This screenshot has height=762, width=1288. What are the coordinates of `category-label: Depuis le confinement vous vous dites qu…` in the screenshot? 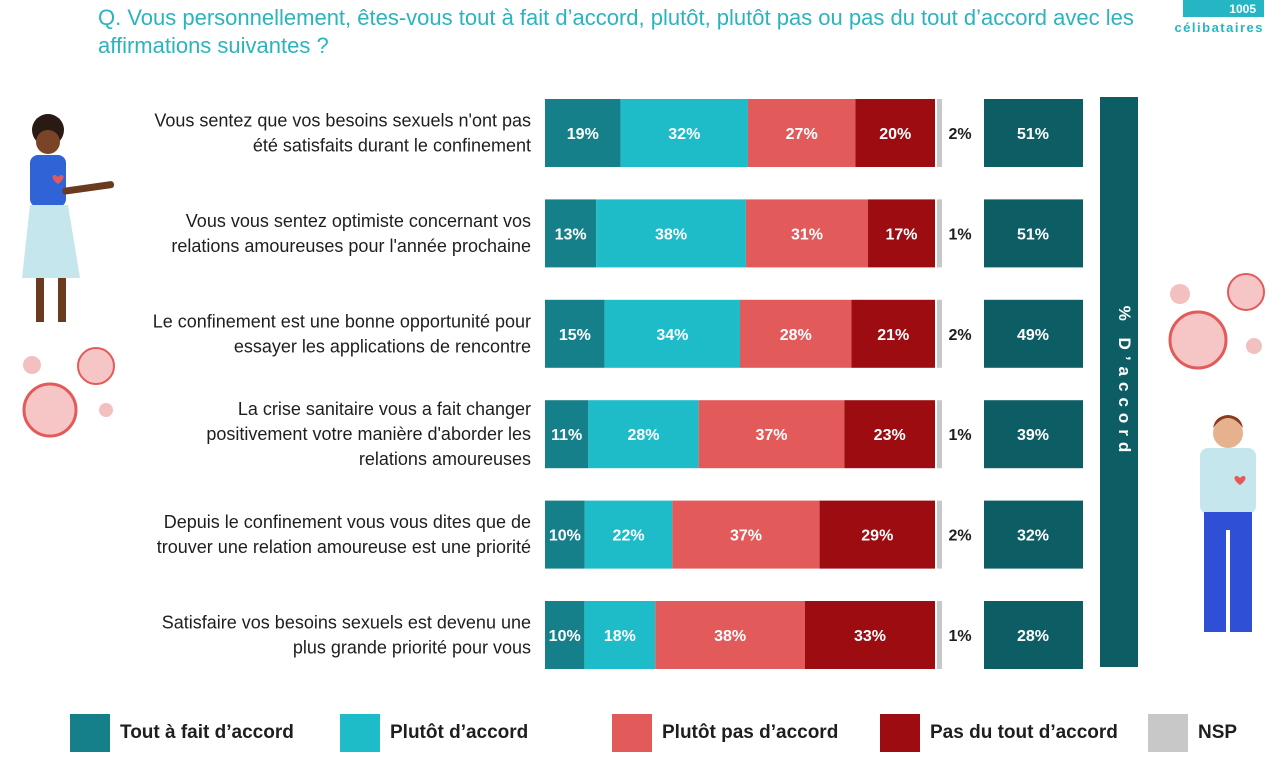 It's located at (347, 522).